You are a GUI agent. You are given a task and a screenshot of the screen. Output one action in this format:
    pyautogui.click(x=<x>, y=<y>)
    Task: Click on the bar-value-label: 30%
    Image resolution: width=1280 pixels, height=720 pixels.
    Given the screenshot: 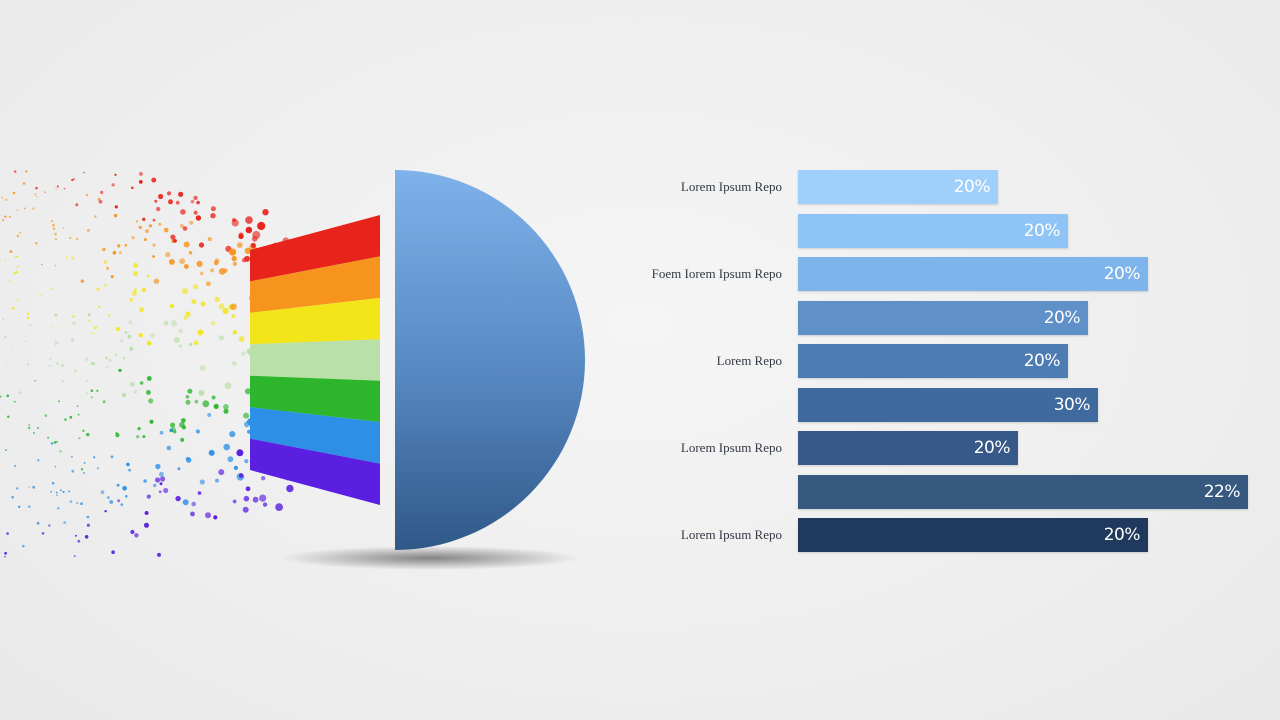 What is the action you would take?
    pyautogui.click(x=1072, y=404)
    